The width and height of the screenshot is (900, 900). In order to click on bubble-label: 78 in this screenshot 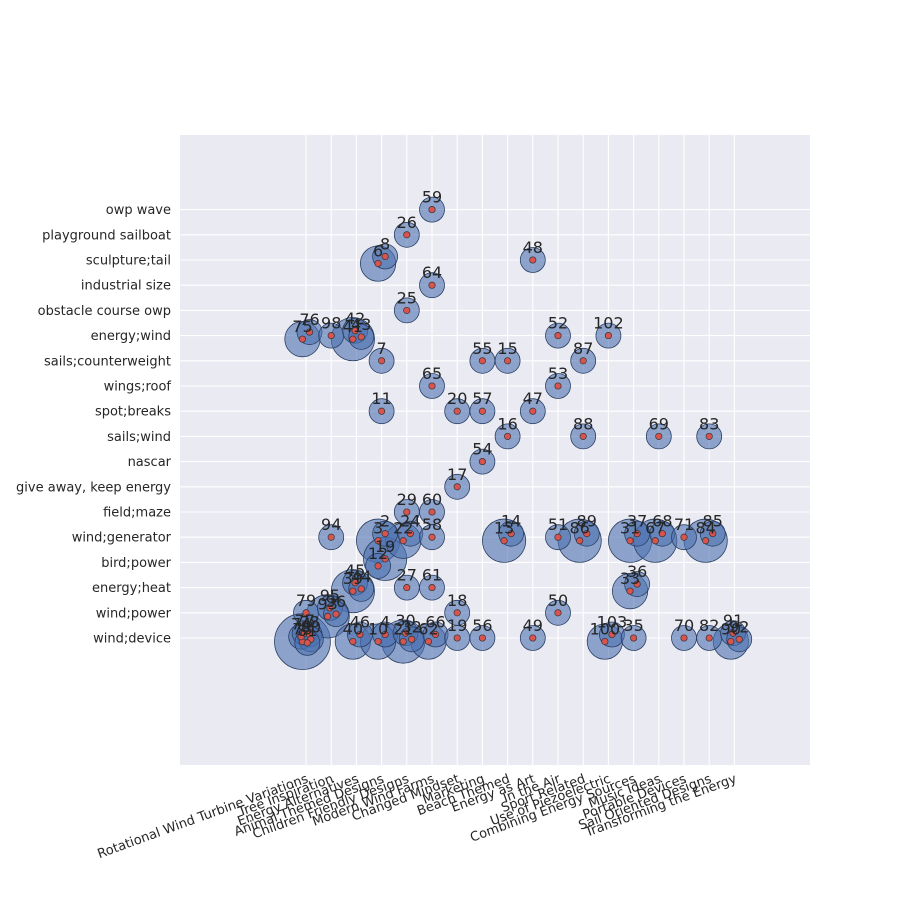, I will do `click(309, 621)`.